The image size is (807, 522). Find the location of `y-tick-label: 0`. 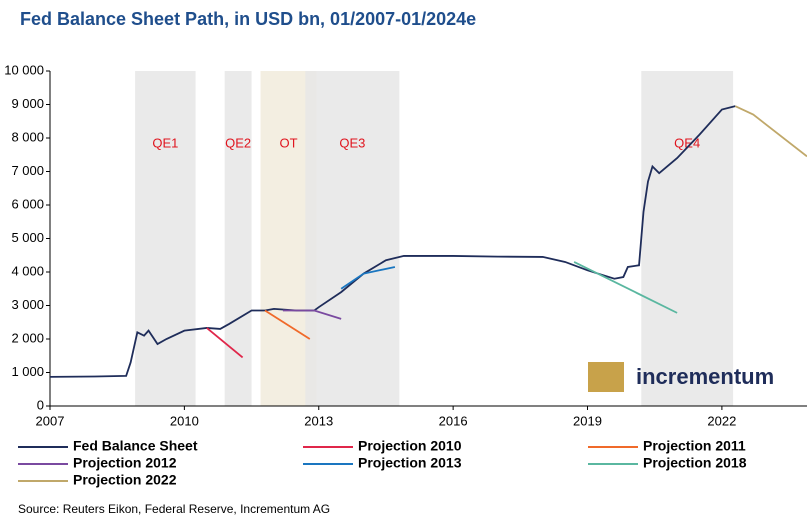

y-tick-label: 0 is located at coordinates (40, 404).